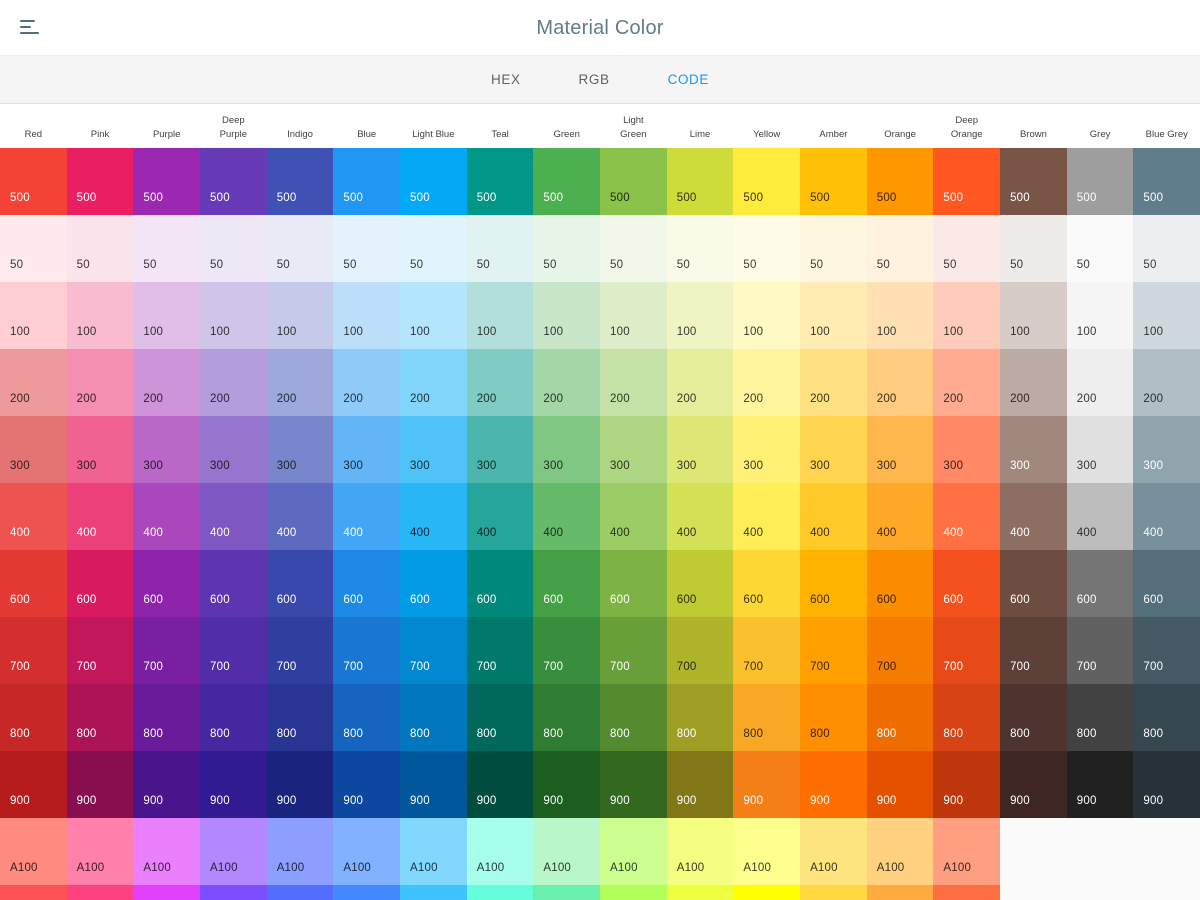 The image size is (1200, 900). What do you see at coordinates (633, 449) in the screenshot?
I see `swatch-light-green-300: 300` at bounding box center [633, 449].